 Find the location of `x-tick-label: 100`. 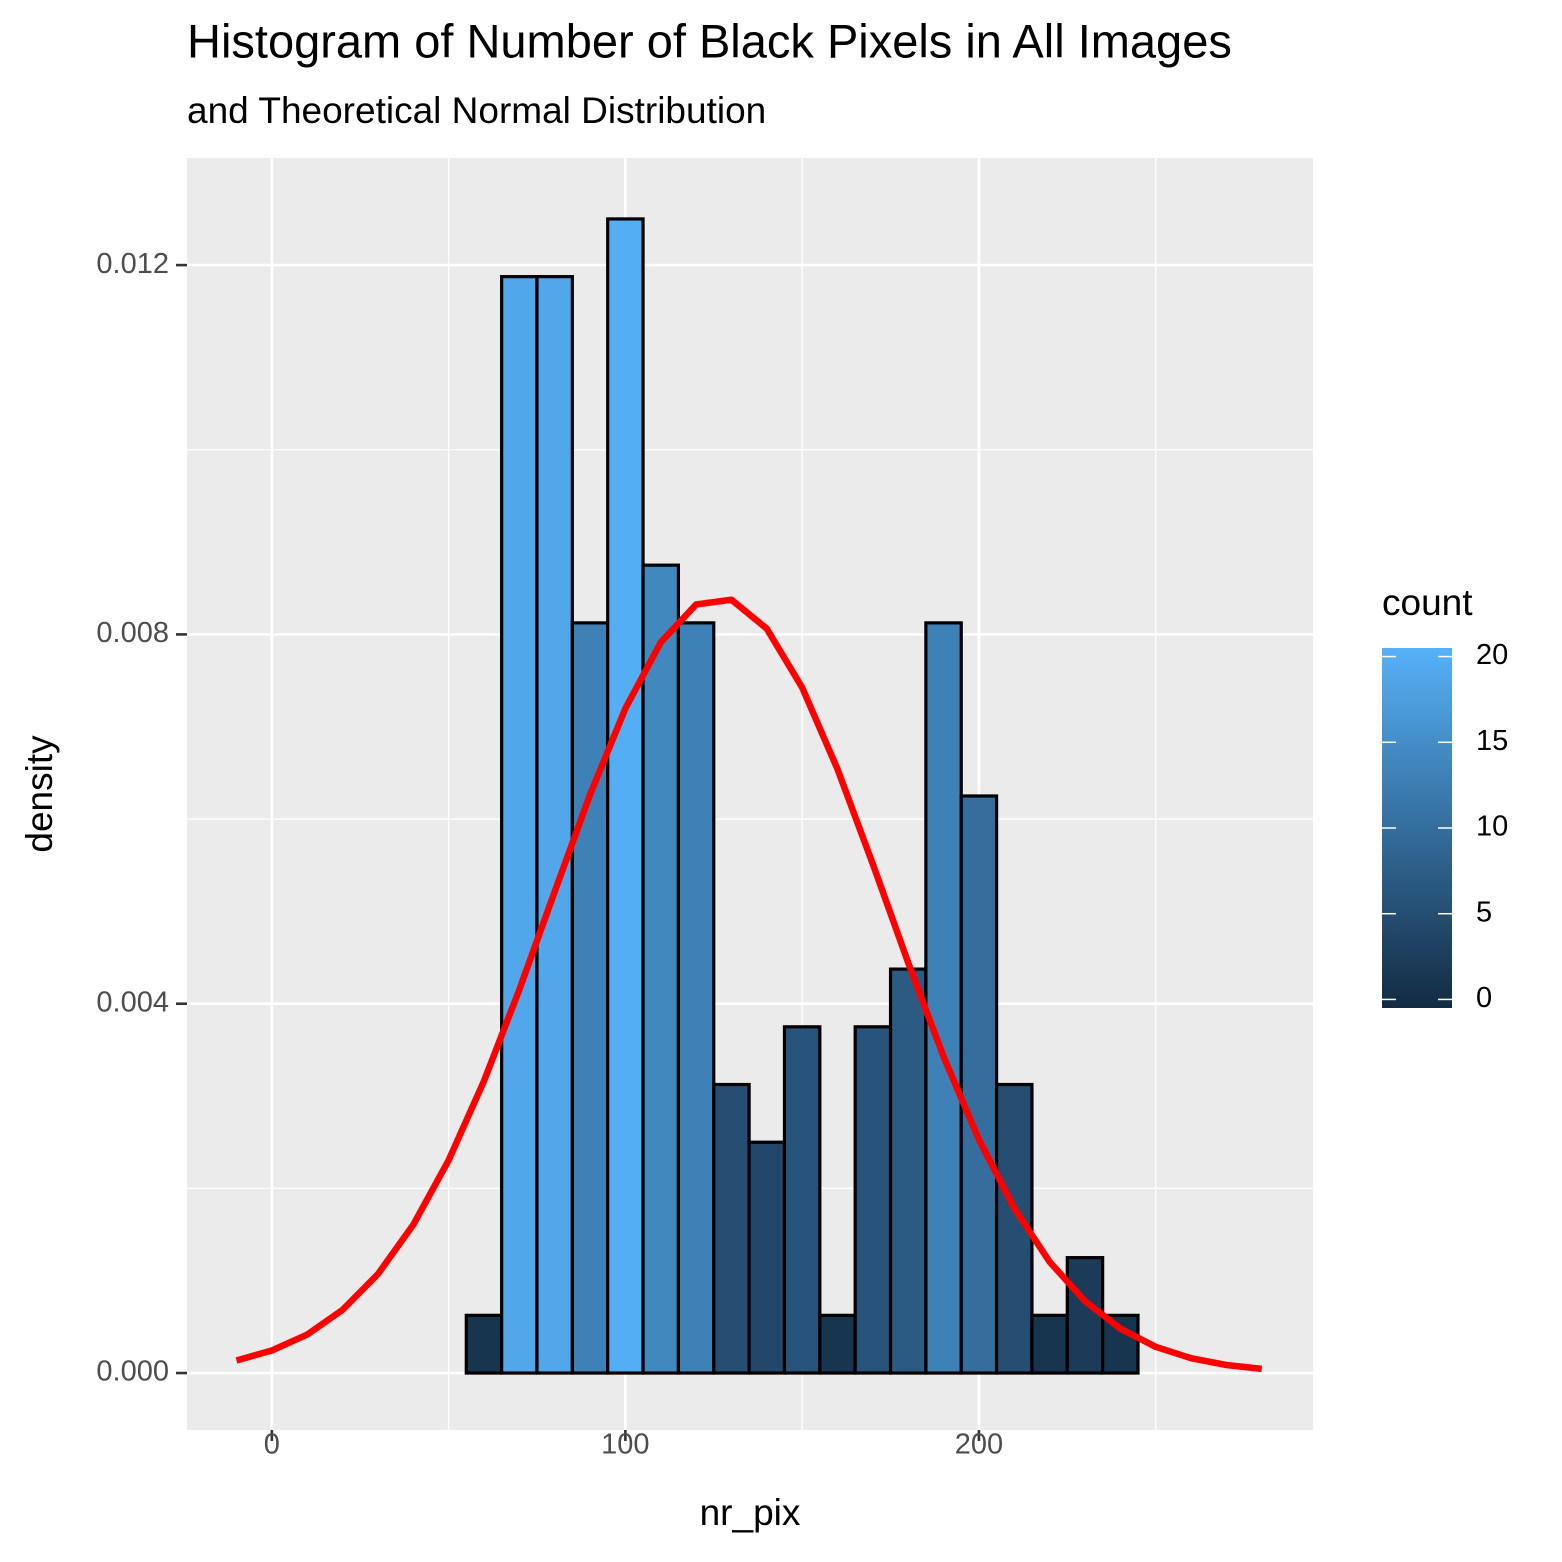

x-tick-label: 100 is located at coordinates (625, 1445).